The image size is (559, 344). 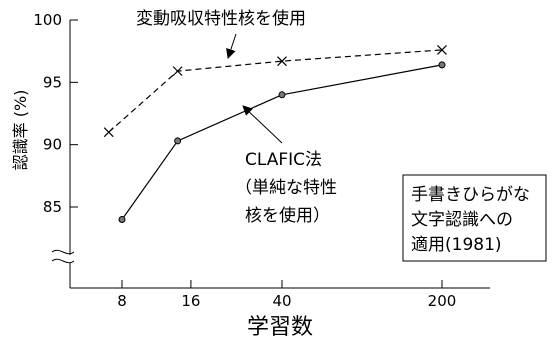 What do you see at coordinates (221, 18) in the screenshot?
I see `dashed-series-annotation: 変動吸収特性核を使用` at bounding box center [221, 18].